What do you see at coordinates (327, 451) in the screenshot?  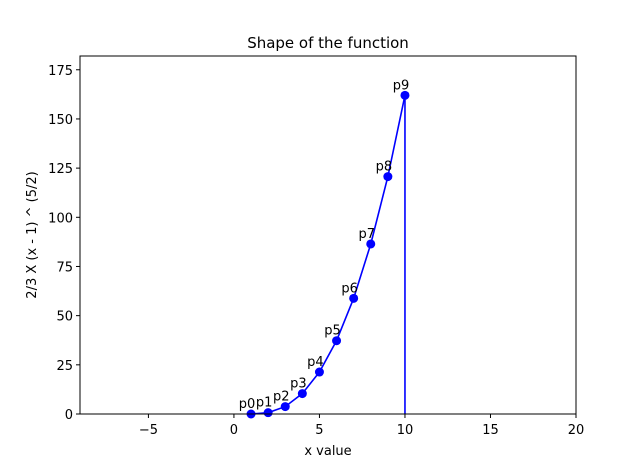 I see `x-axis-title: x value` at bounding box center [327, 451].